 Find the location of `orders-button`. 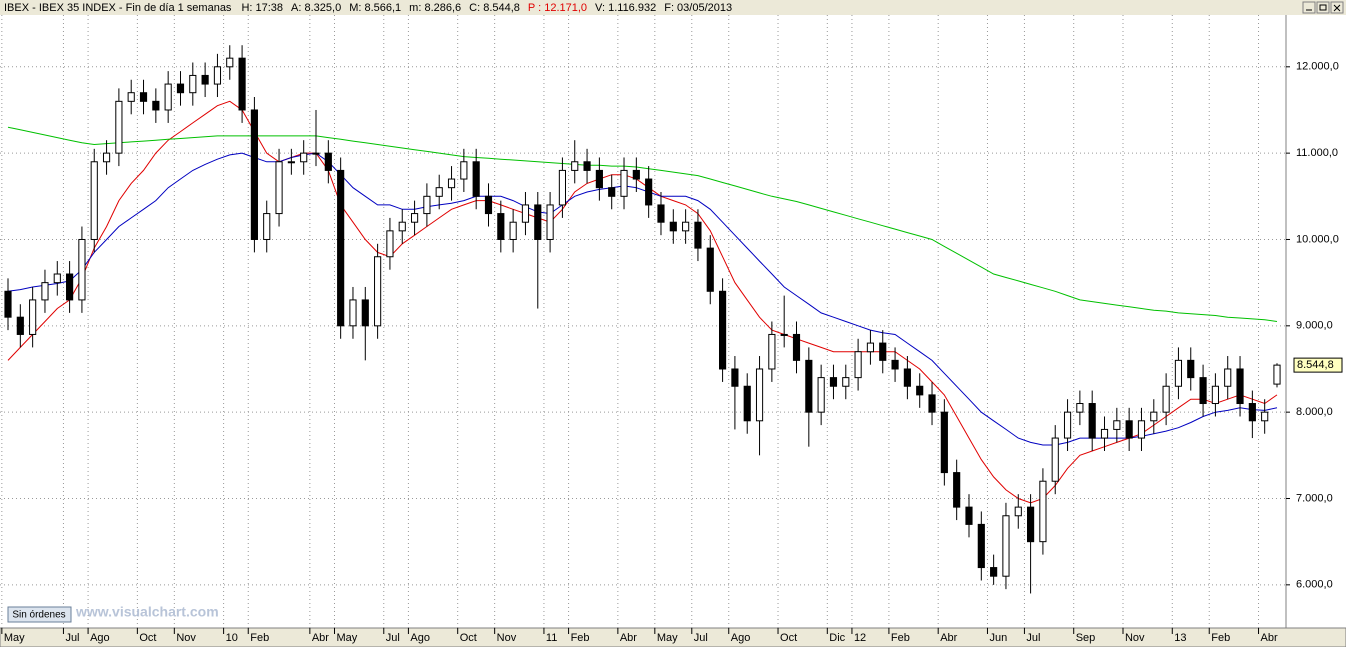

orders-button is located at coordinates (39, 614).